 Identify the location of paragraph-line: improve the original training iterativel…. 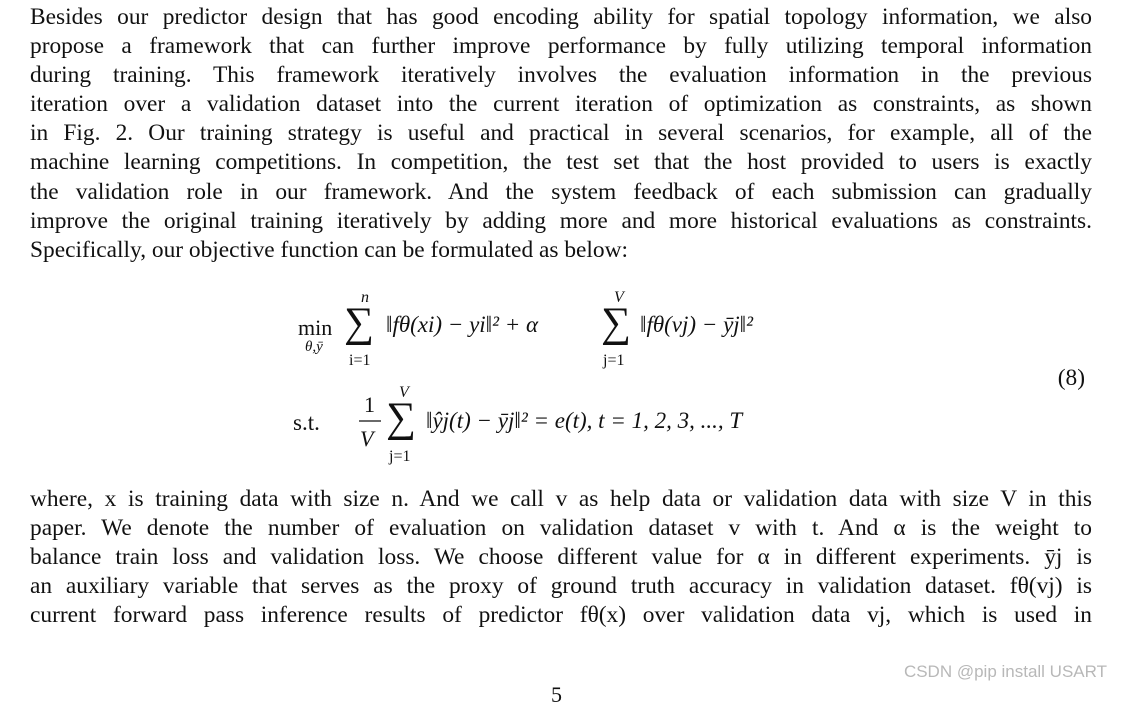
(561, 220).